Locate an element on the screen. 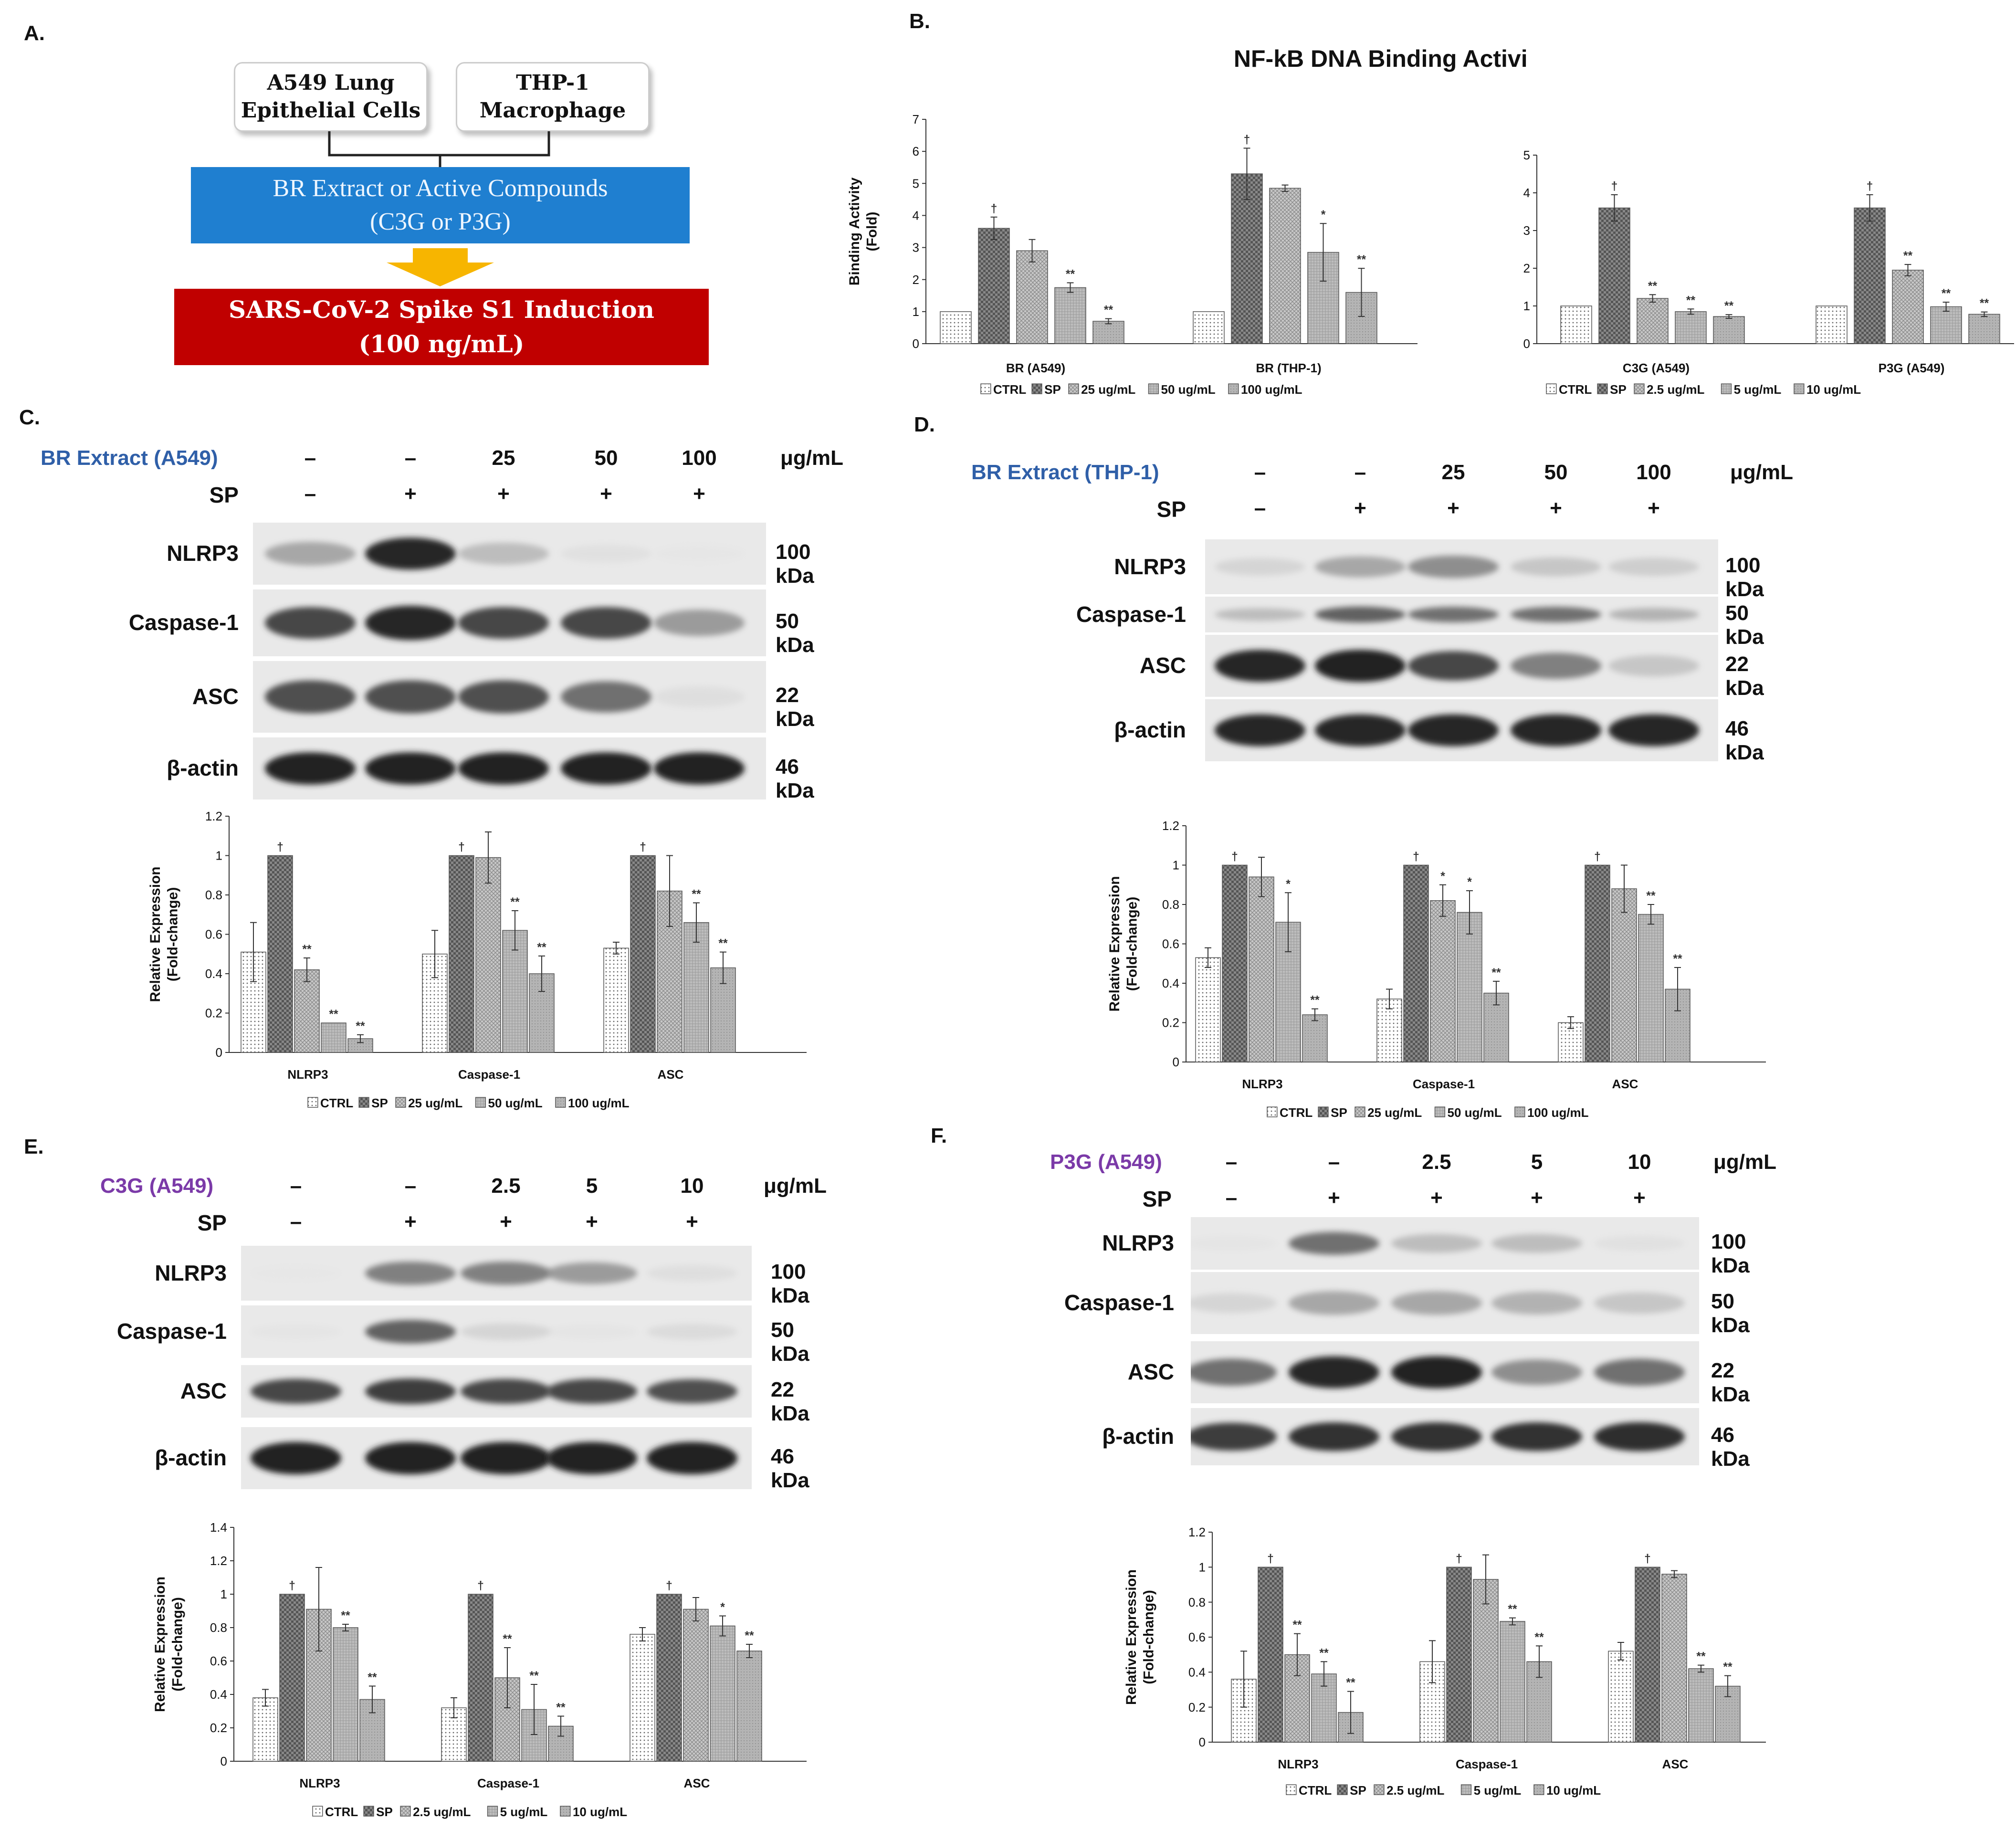 This screenshot has width=2016, height=1840. bar-nlrp3-ctrl is located at coordinates (1208, 1009).